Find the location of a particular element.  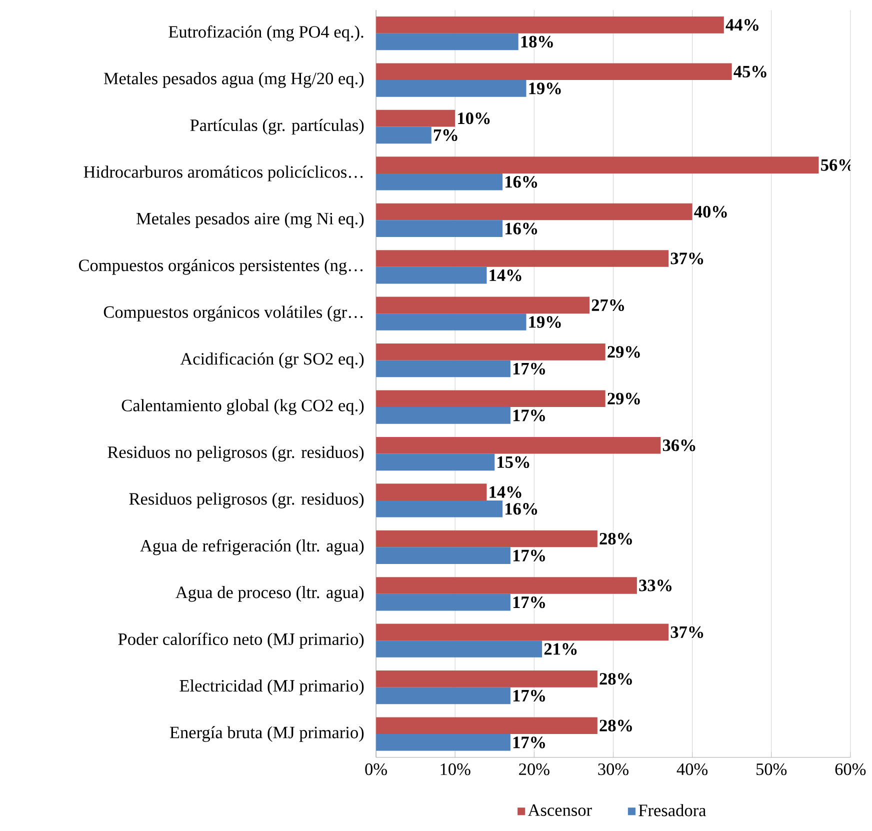

data-label: 40% is located at coordinates (710, 212).